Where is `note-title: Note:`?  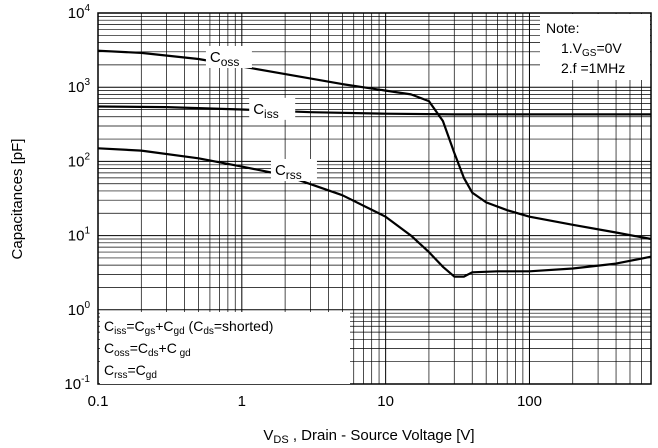
note-title: Note: is located at coordinates (562, 28).